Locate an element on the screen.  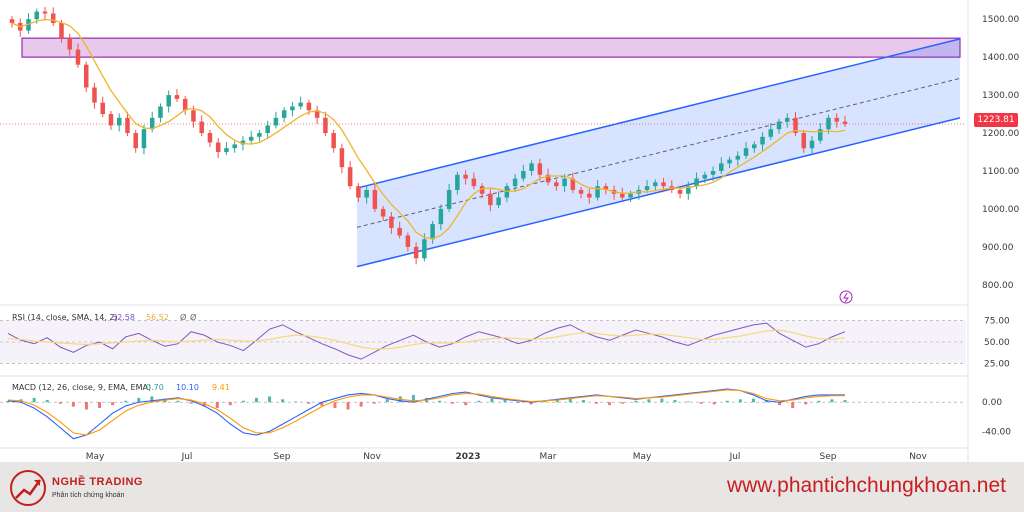
time-tick-label: Jul is located at coordinates (735, 457).